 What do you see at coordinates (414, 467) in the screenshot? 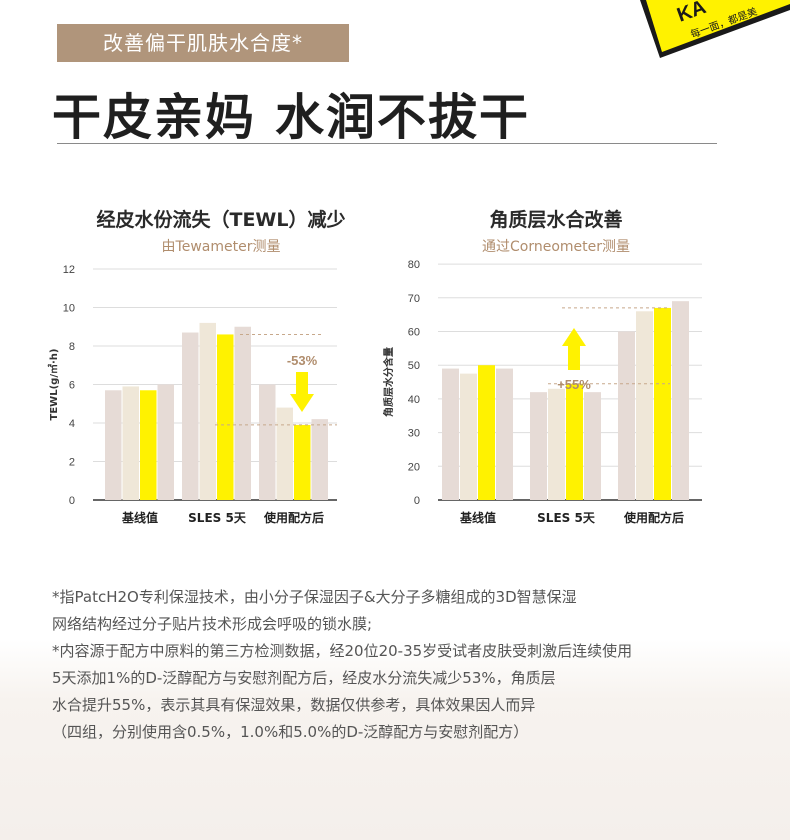
I see `y-tick-label: 20` at bounding box center [414, 467].